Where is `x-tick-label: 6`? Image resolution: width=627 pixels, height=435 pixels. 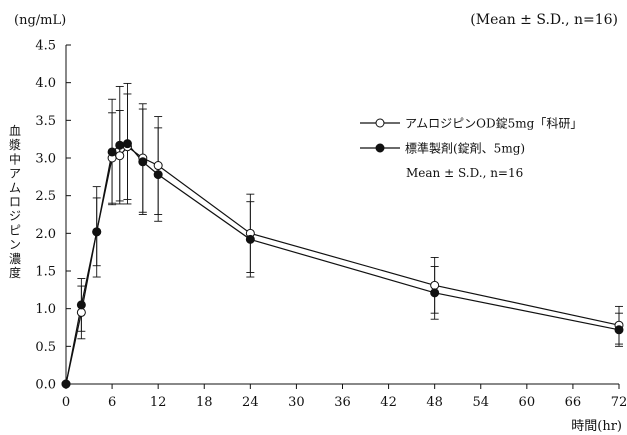
x-tick-label: 6 is located at coordinates (112, 402).